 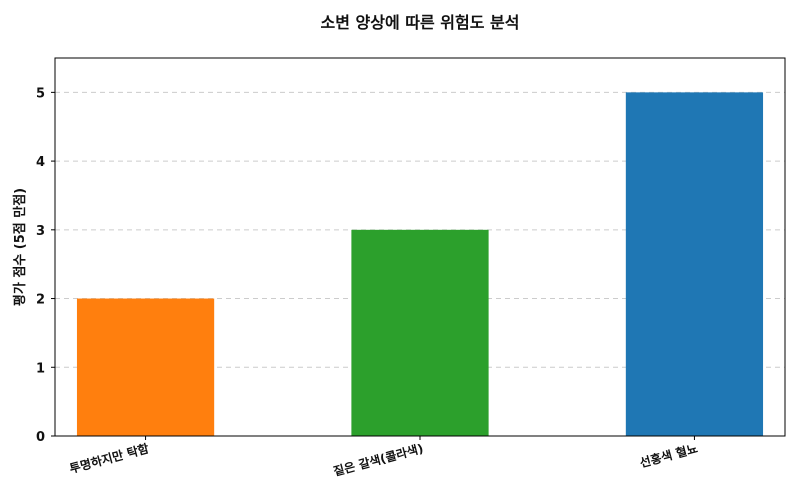 I want to click on x-tick-label: 짙은 갈색(콜라색), so click(x=378, y=459).